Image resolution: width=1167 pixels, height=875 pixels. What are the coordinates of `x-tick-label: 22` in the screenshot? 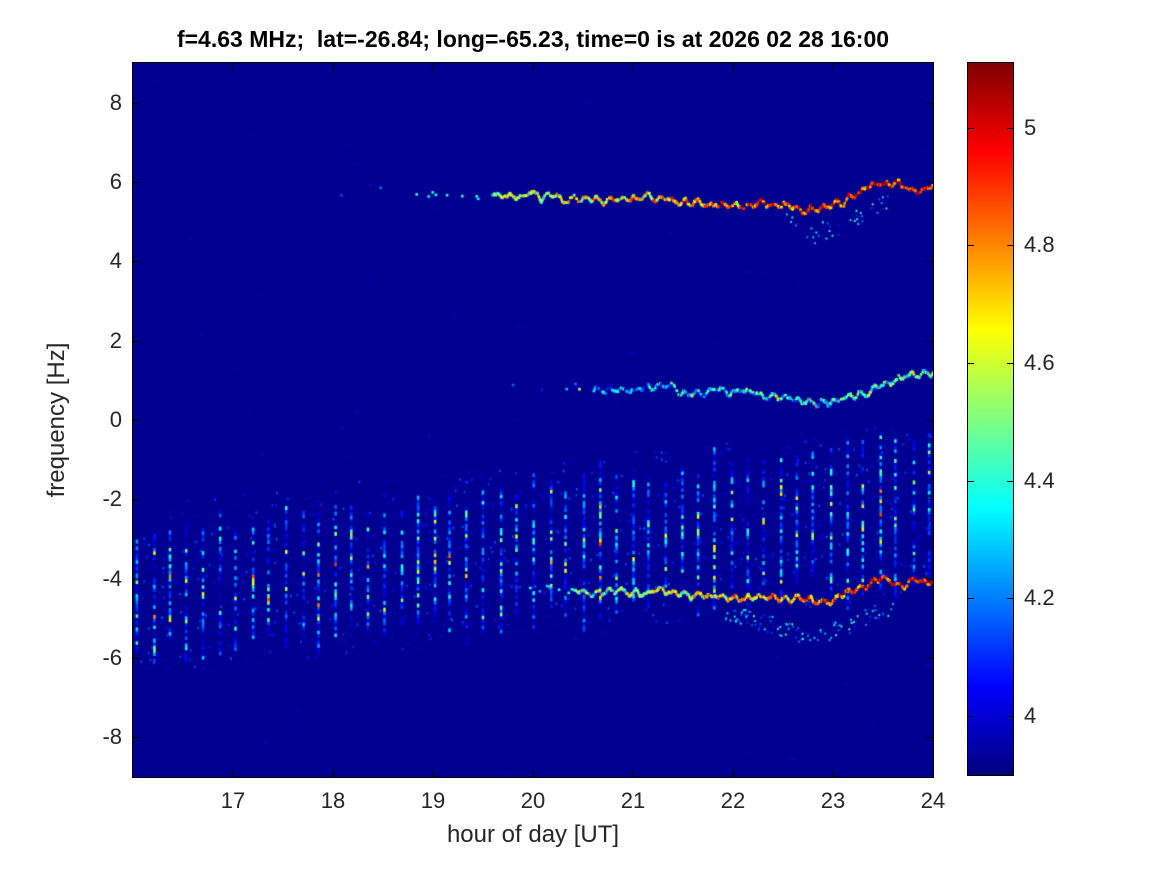 It's located at (733, 800).